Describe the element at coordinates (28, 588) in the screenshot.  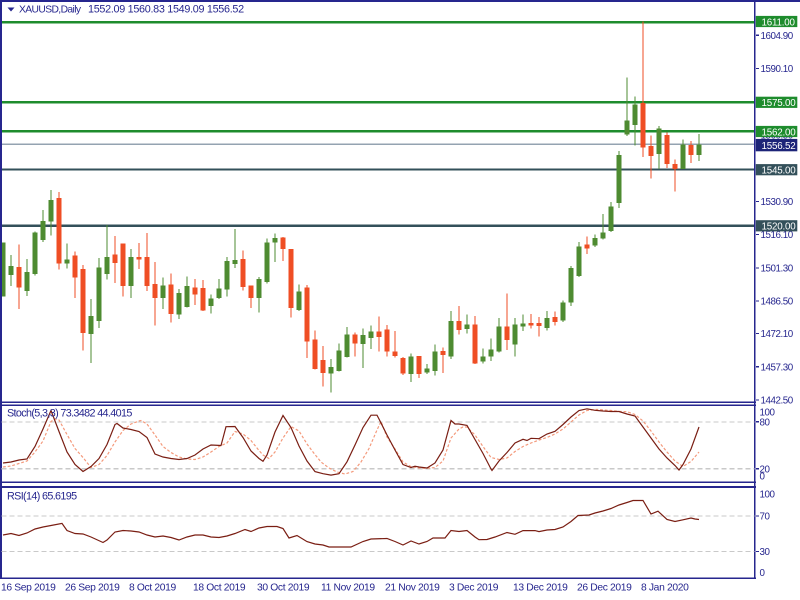
I see `svg-text: 16 Sep 2019` at that location.